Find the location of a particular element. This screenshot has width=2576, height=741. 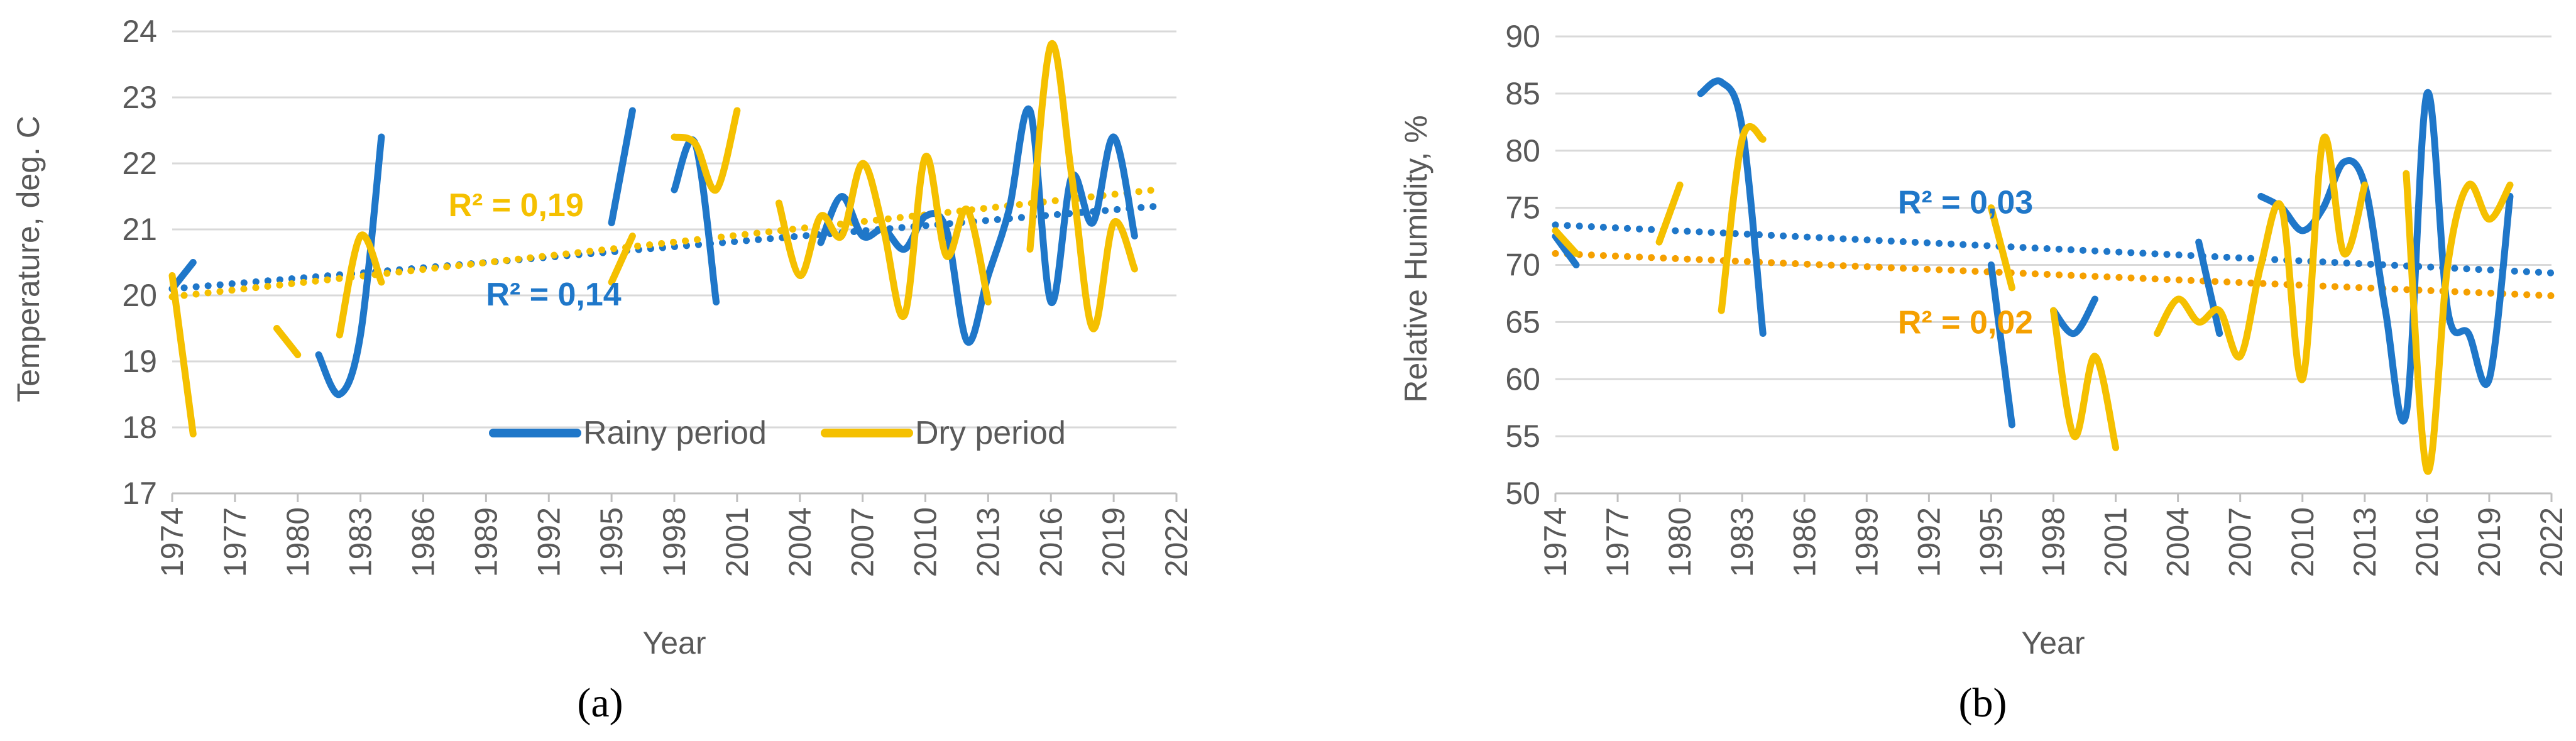

y-tick-label: 22 is located at coordinates (139, 163).